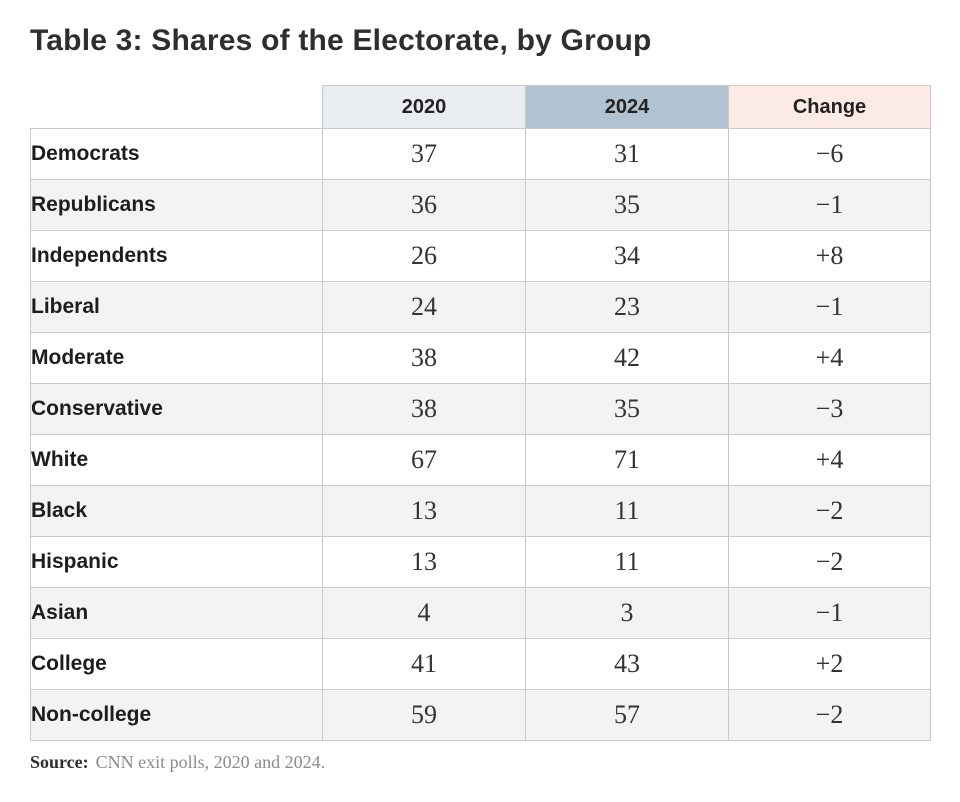 The image size is (960, 802). Describe the element at coordinates (176, 511) in the screenshot. I see `row-label: Black` at that location.